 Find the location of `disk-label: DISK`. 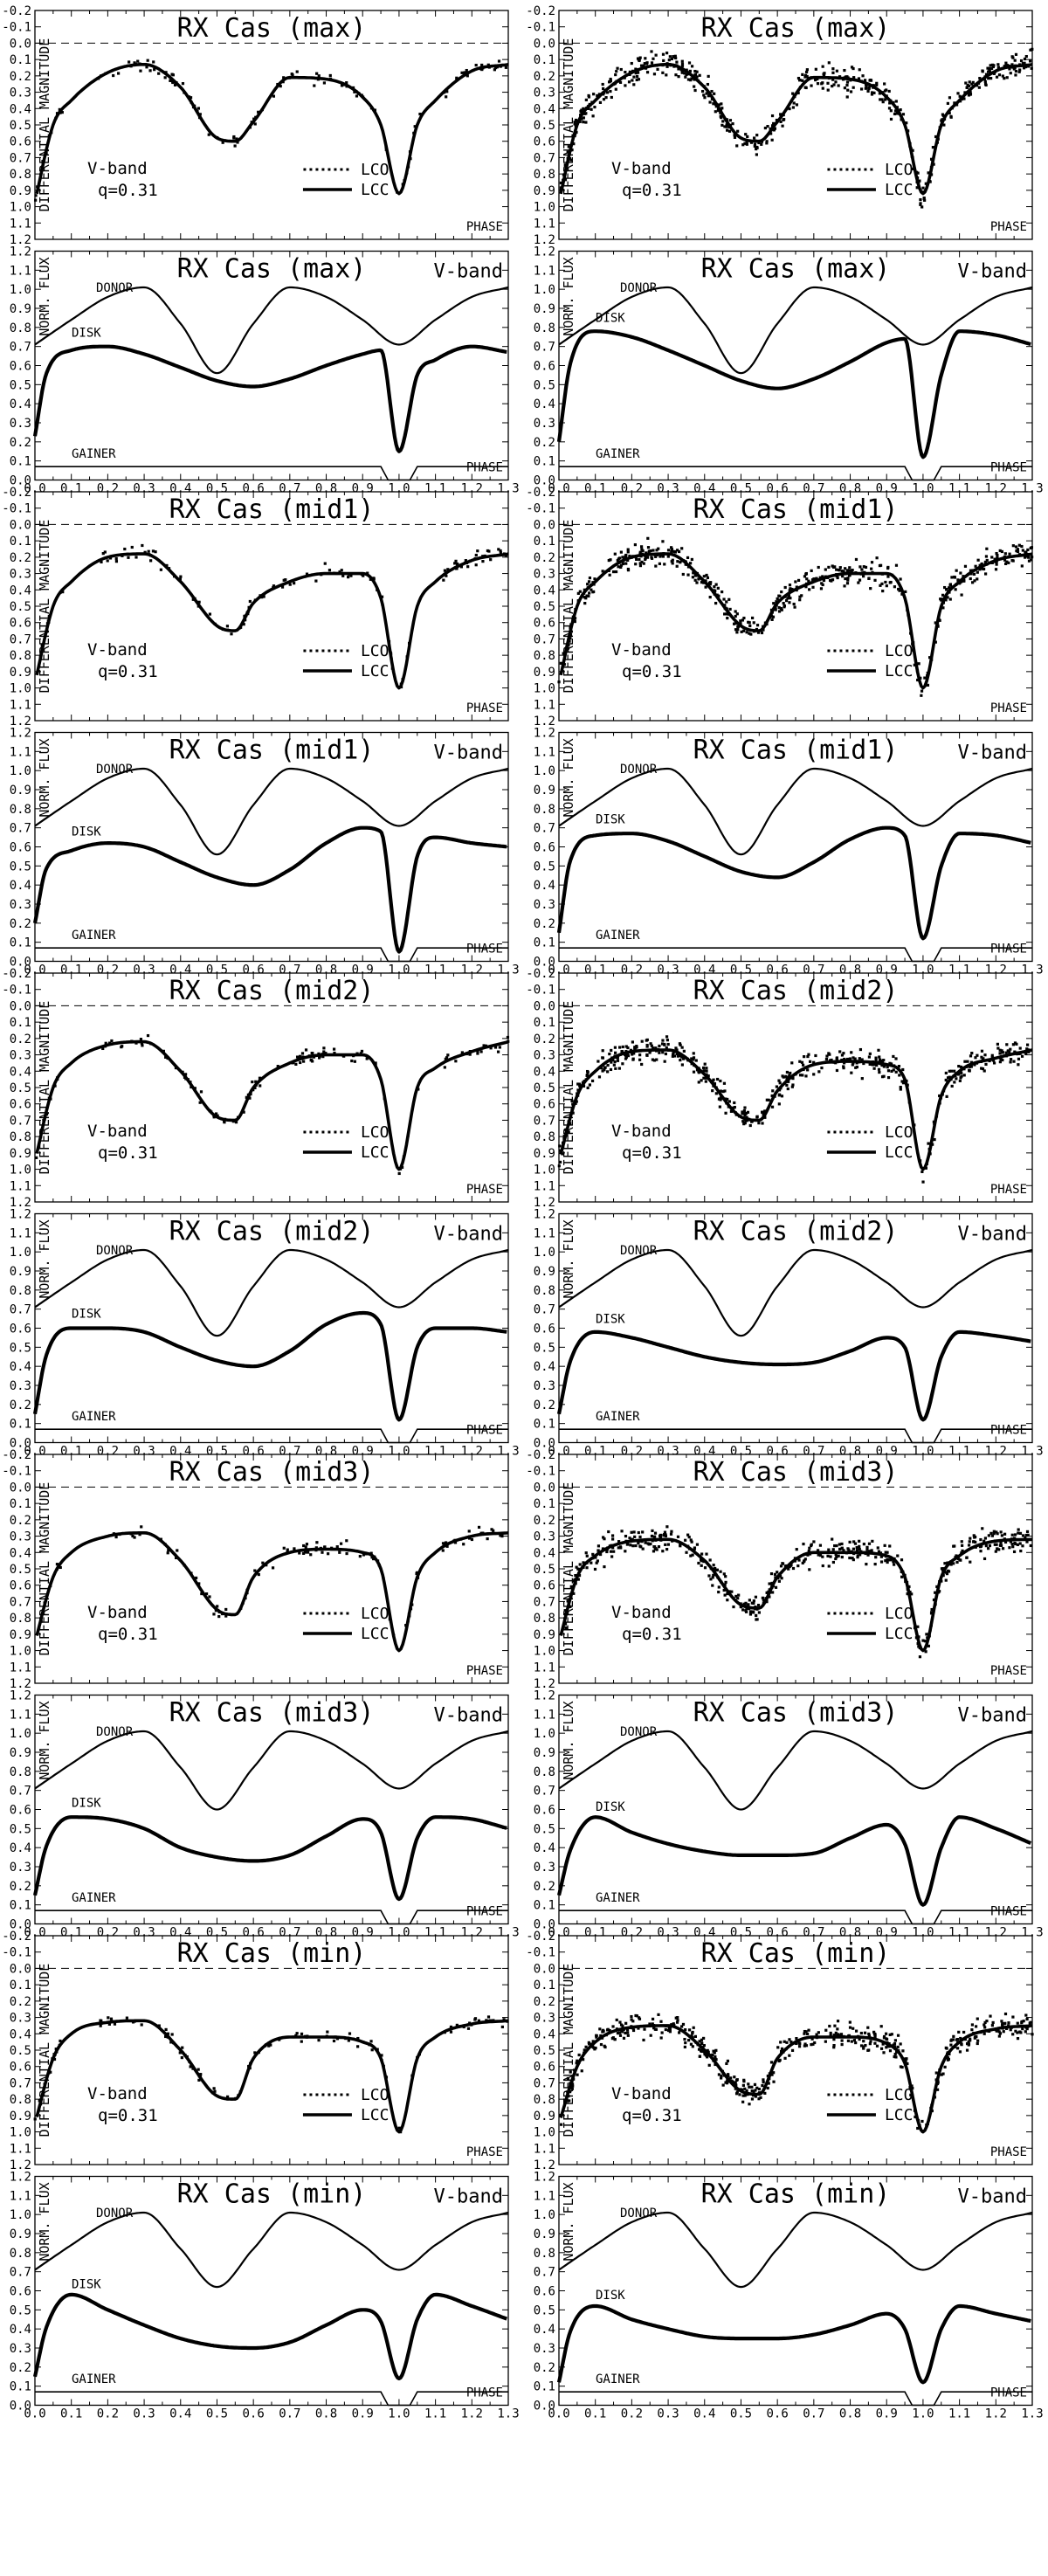

disk-label: DISK is located at coordinates (86, 334).